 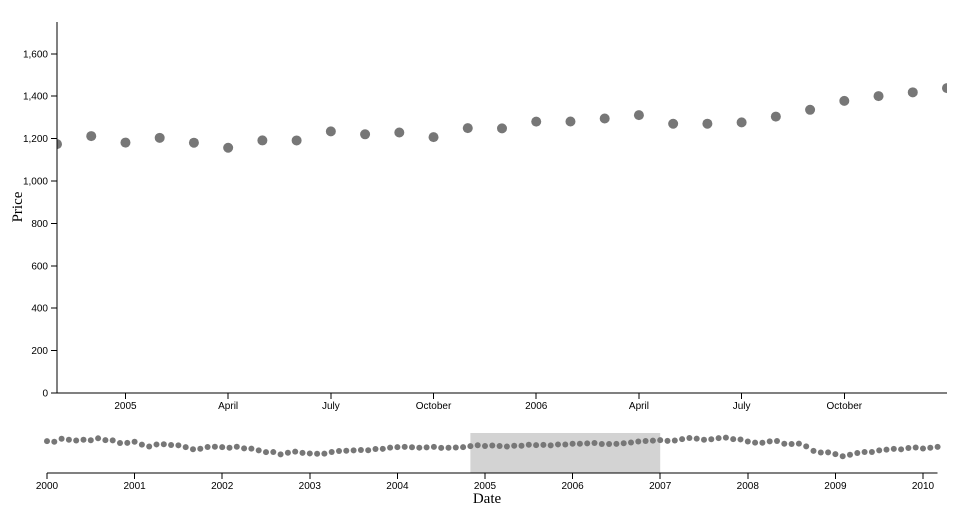 What do you see at coordinates (639, 406) in the screenshot?
I see `x-tick-label: April` at bounding box center [639, 406].